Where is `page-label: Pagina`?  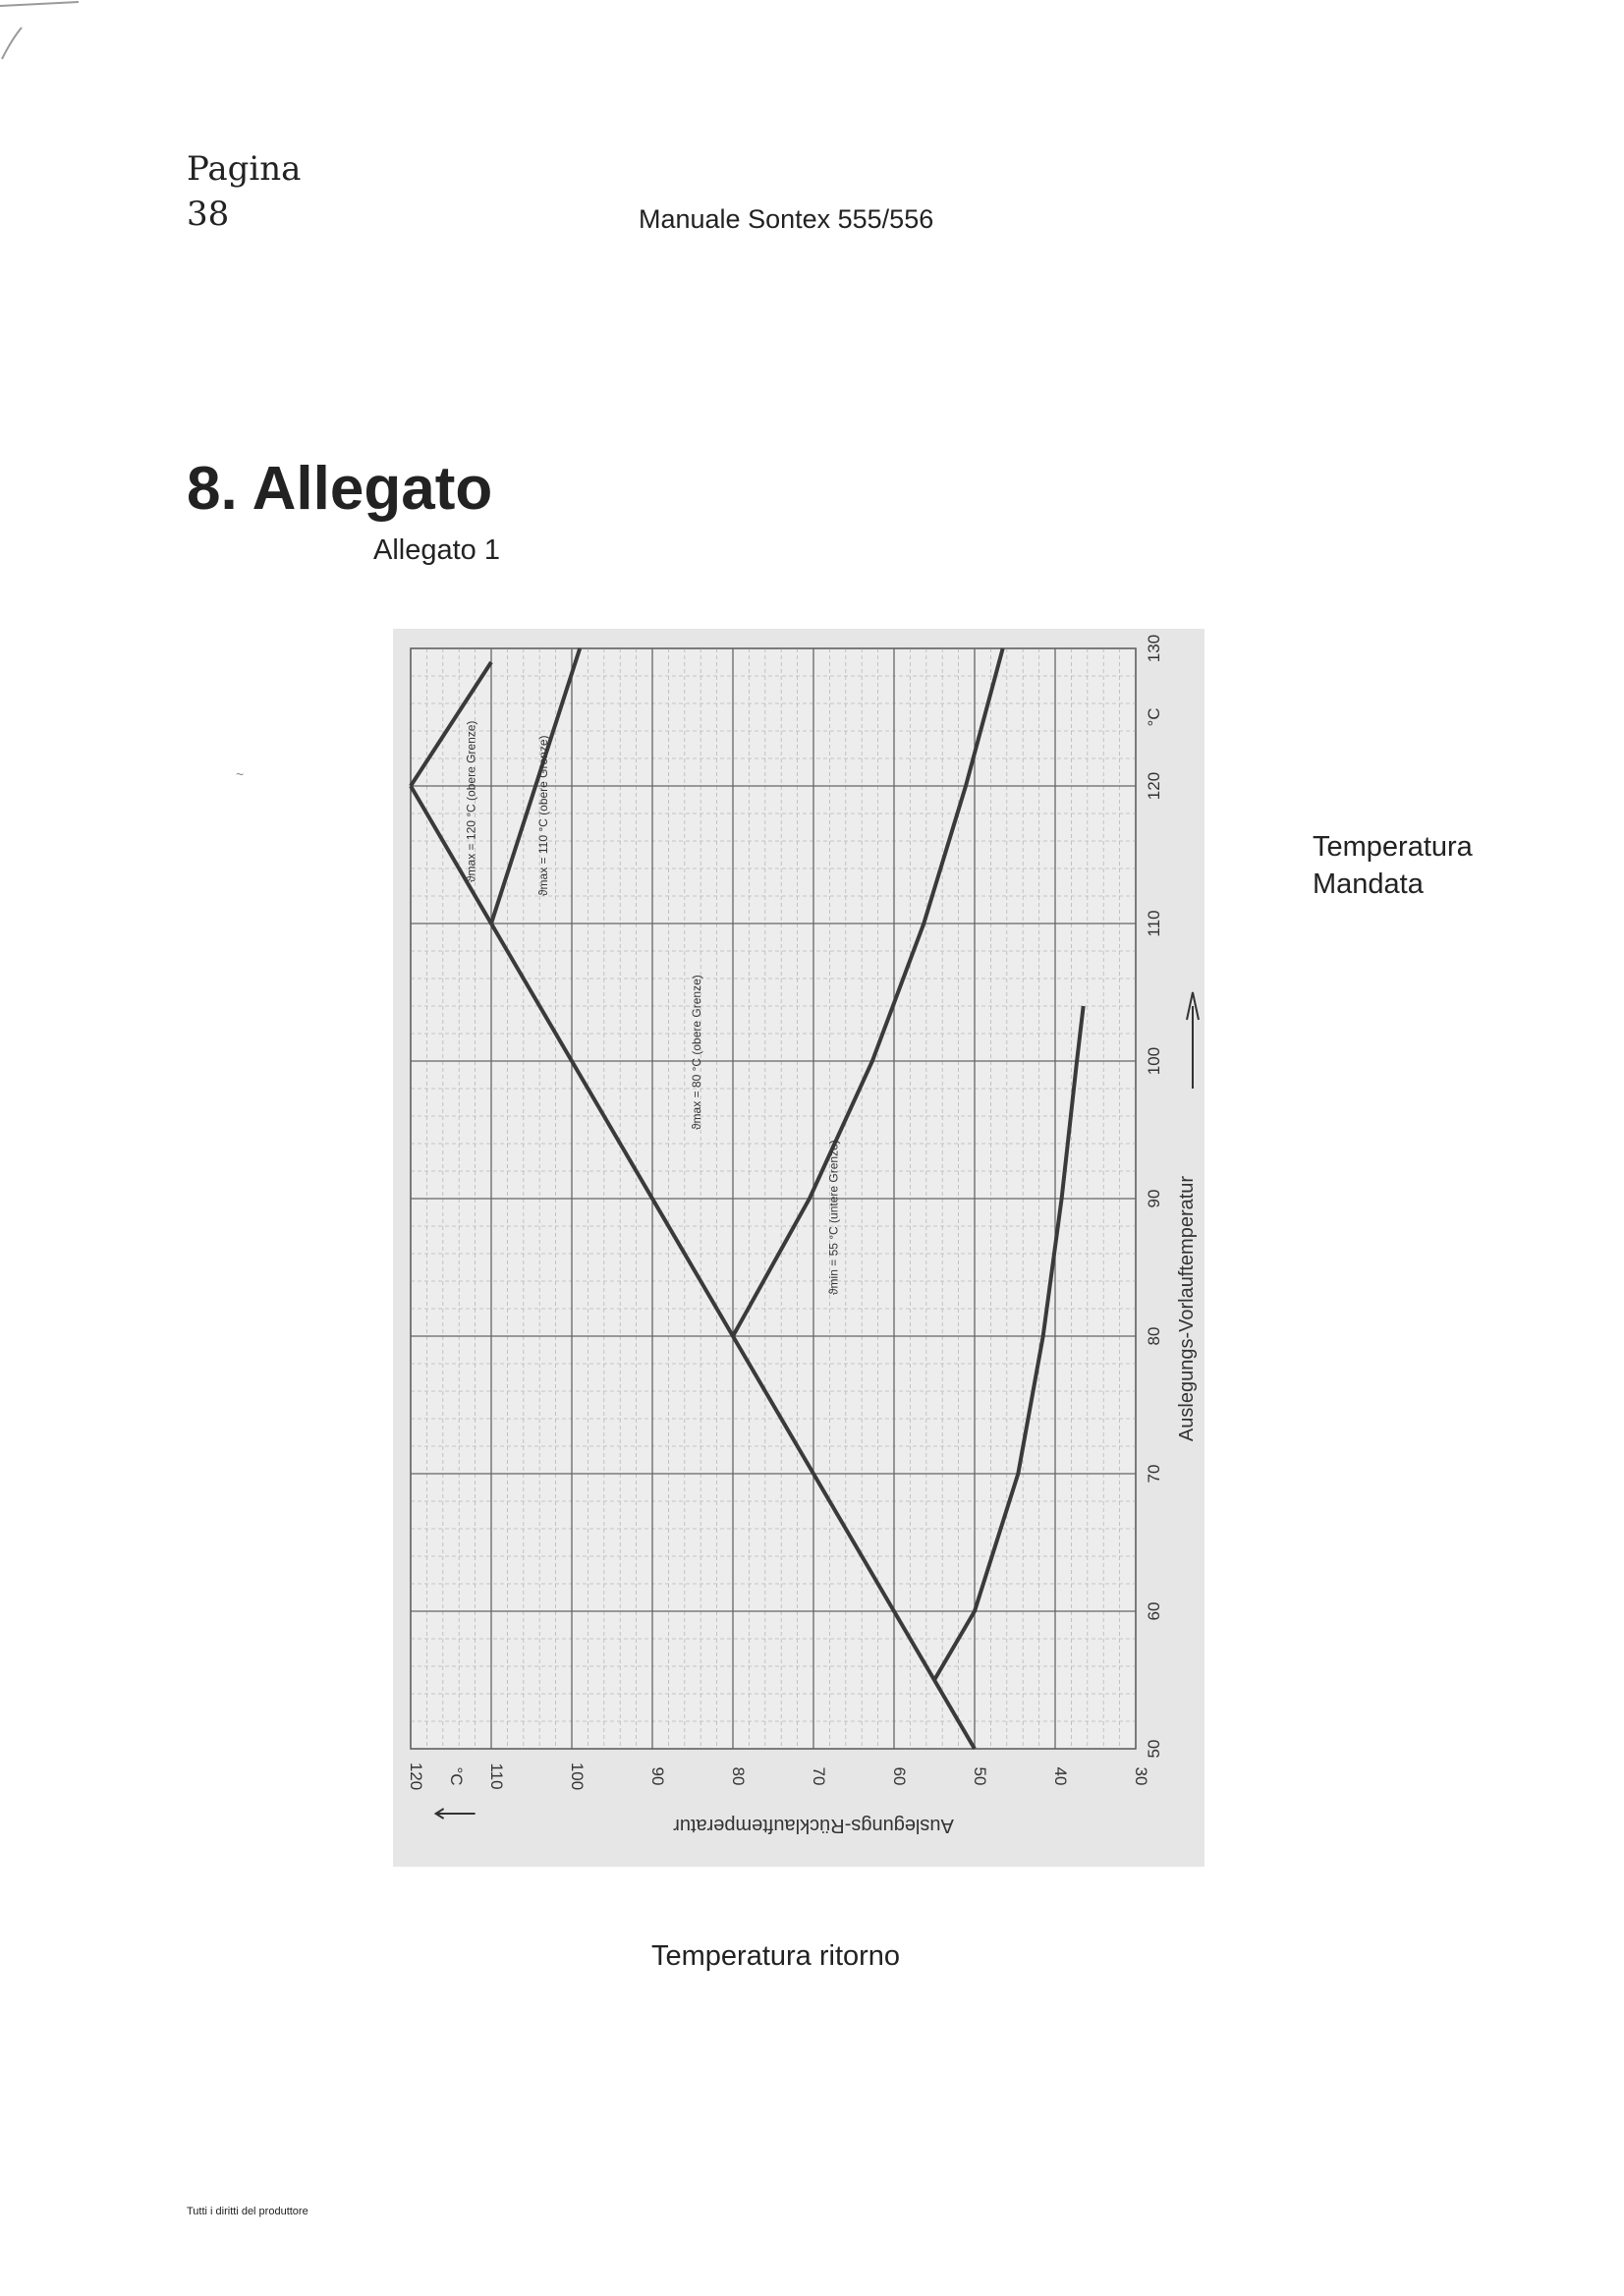
page-label: Pagina is located at coordinates (244, 169).